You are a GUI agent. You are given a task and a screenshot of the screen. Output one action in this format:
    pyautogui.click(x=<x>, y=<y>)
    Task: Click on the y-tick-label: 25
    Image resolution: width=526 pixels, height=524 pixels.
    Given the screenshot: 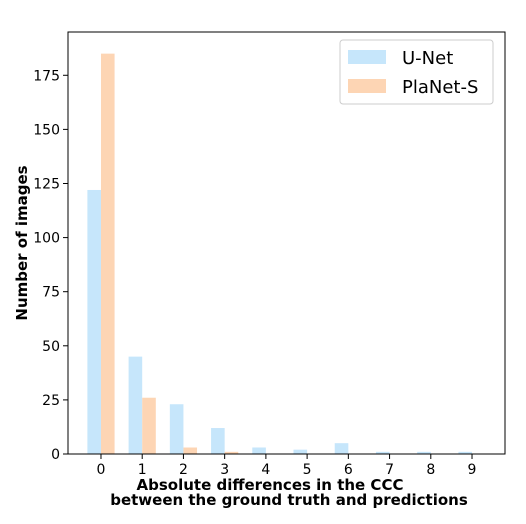 What is the action you would take?
    pyautogui.click(x=51, y=401)
    